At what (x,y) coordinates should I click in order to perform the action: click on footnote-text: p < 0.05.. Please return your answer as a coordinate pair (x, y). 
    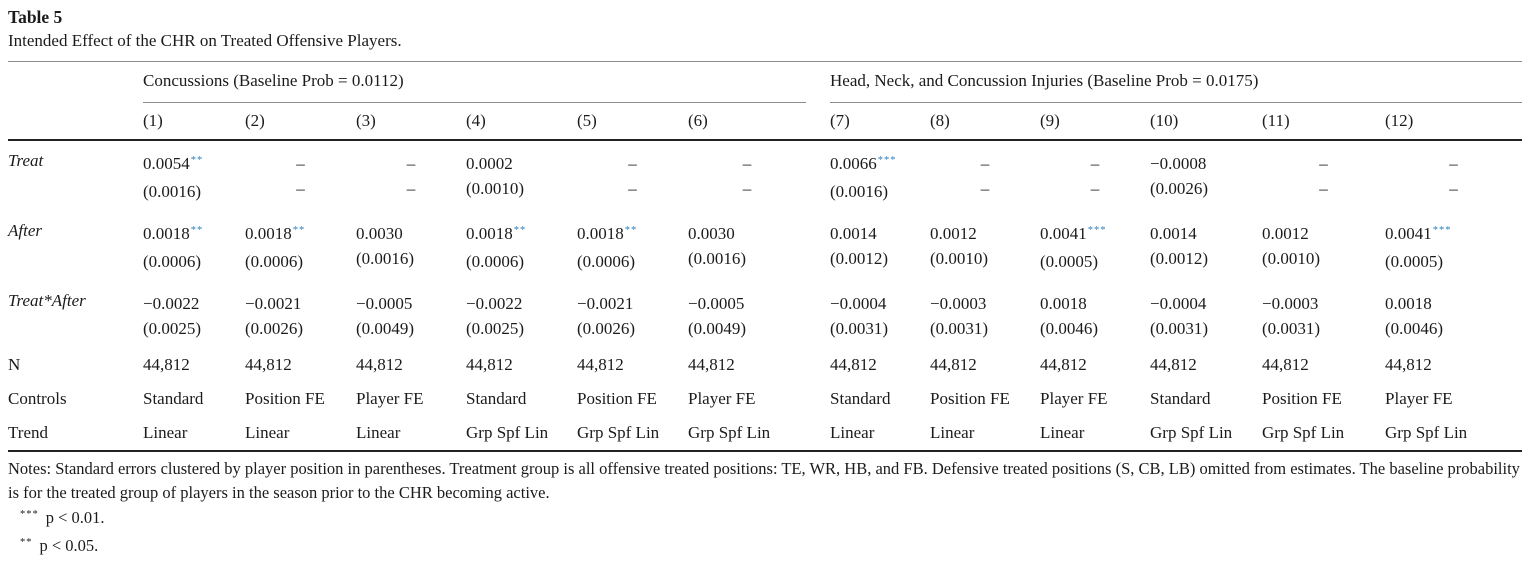
    Looking at the image, I should click on (69, 545).